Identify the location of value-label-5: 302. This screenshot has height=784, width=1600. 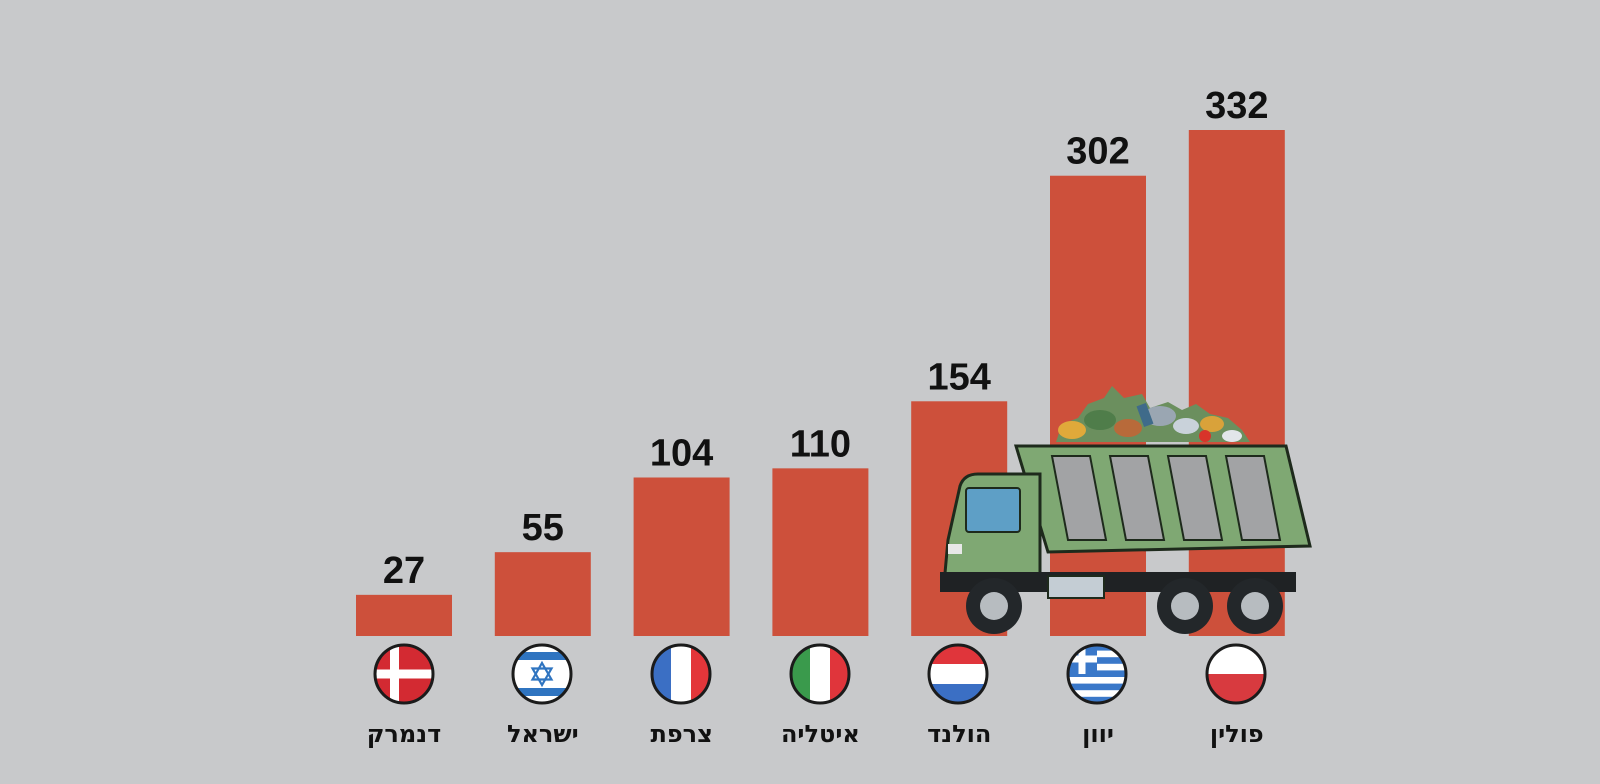
(1097, 152).